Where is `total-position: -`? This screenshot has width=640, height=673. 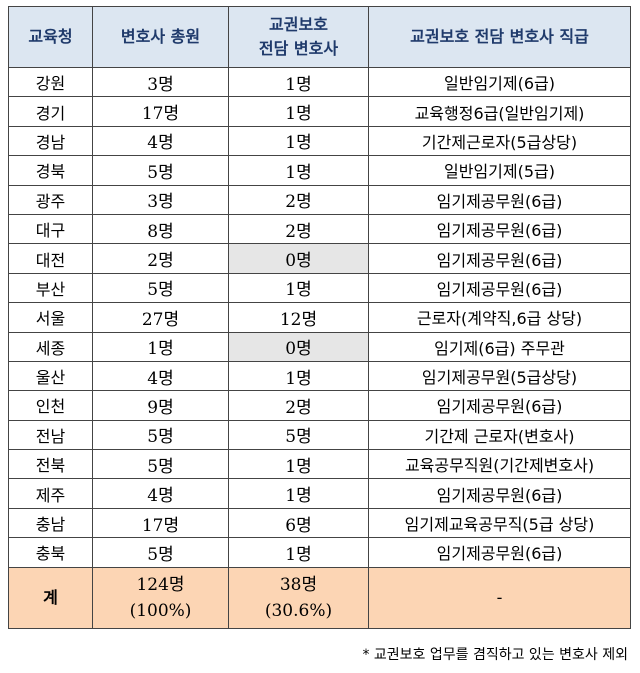
total-position: - is located at coordinates (499, 597).